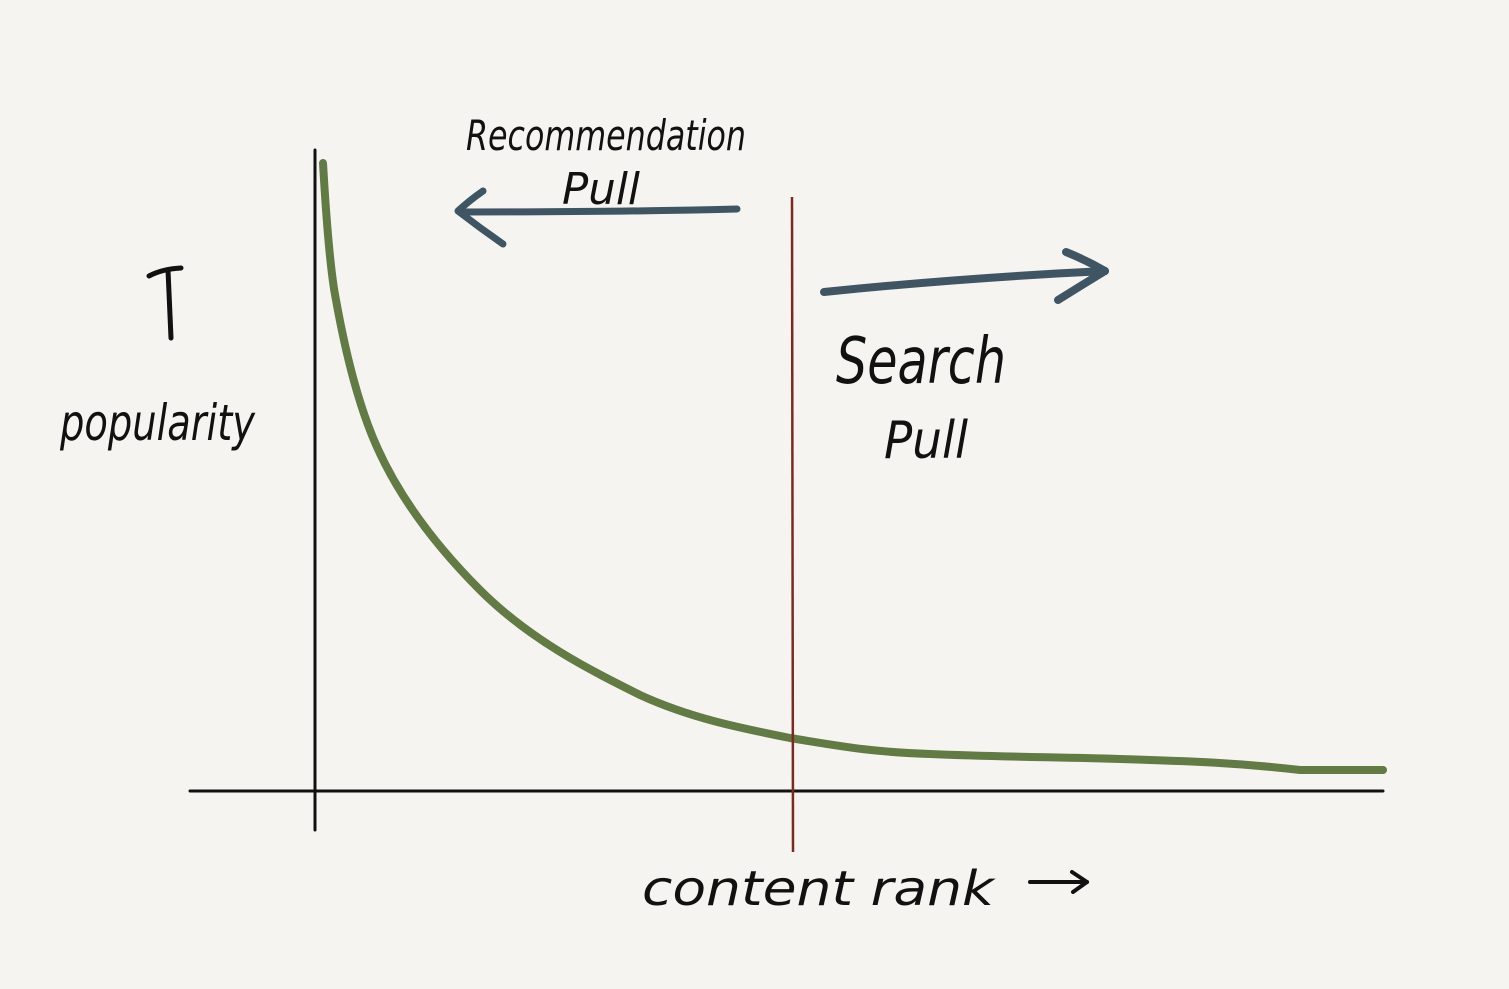  Describe the element at coordinates (157, 423) in the screenshot. I see `y-axis-label: popularity` at that location.